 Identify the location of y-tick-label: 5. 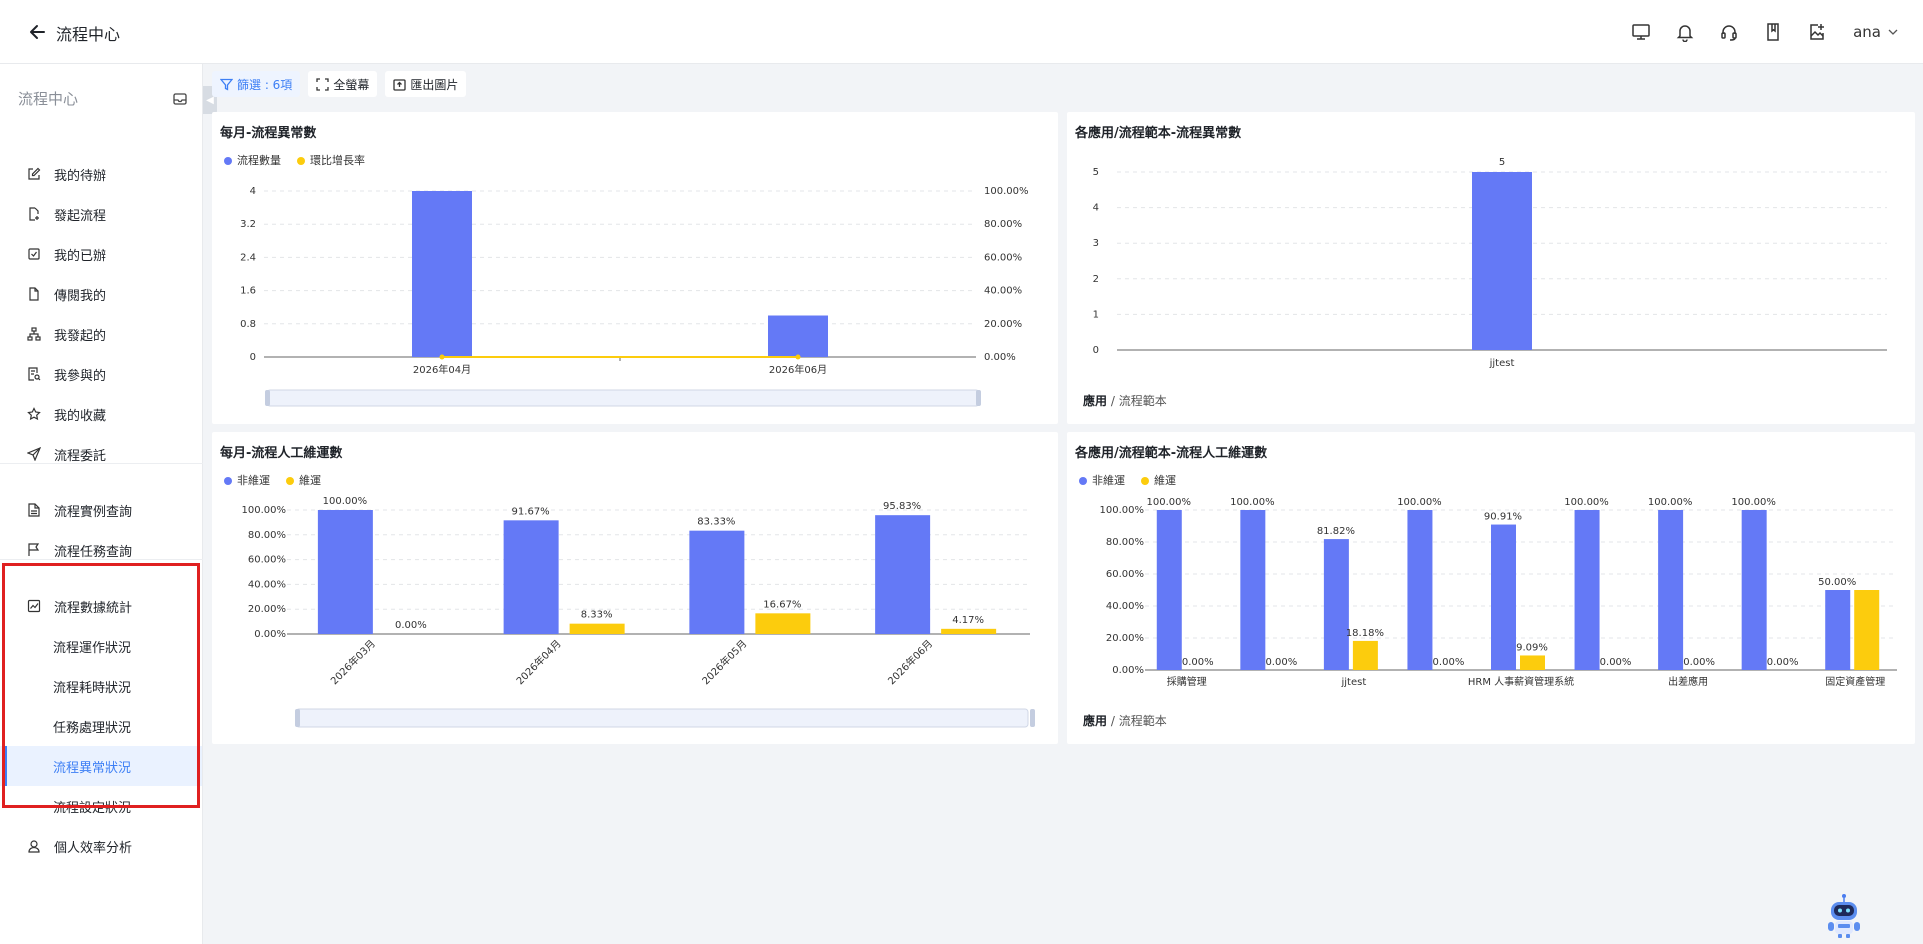
(1096, 172).